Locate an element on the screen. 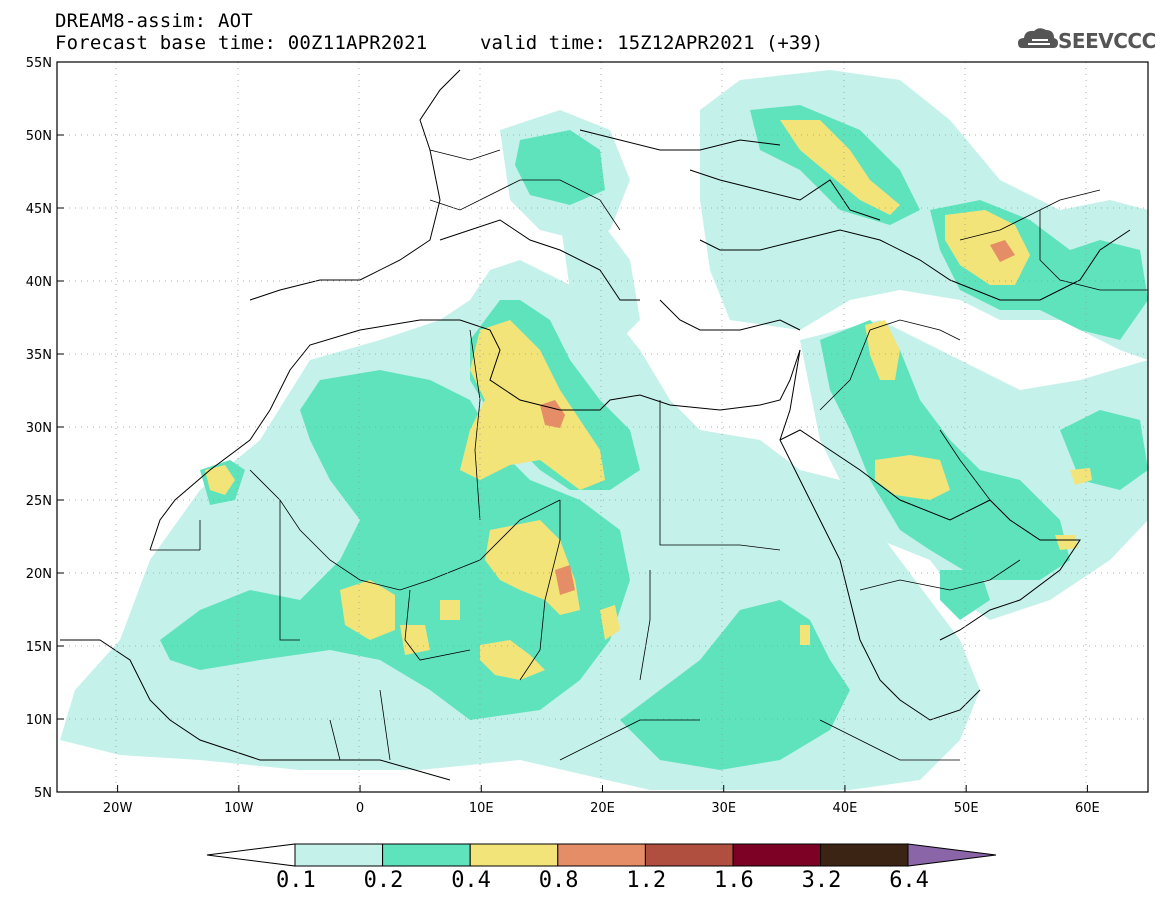 The width and height of the screenshot is (1165, 905). lat-tick-label: 35N is located at coordinates (39, 355).